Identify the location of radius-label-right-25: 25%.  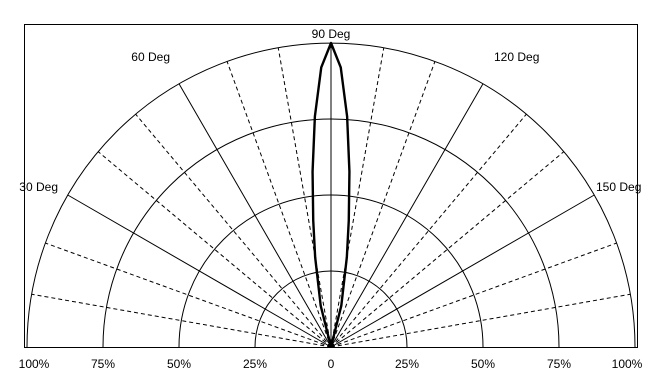
(407, 364).